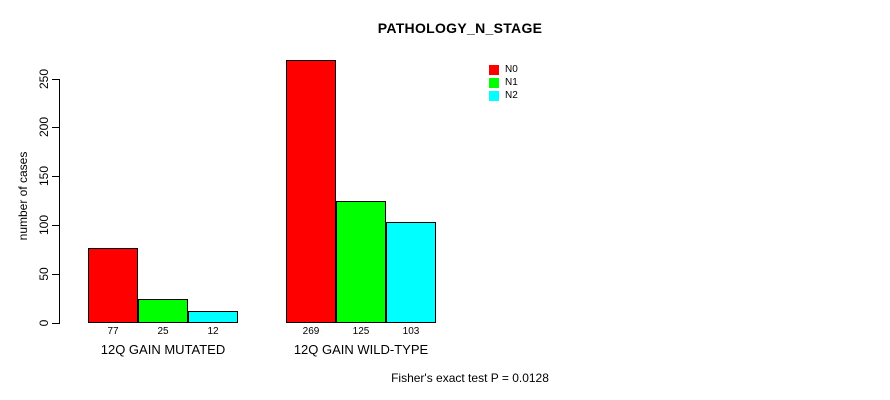 This screenshot has width=890, height=400. What do you see at coordinates (494, 70) in the screenshot?
I see `legend-swatch-n0` at bounding box center [494, 70].